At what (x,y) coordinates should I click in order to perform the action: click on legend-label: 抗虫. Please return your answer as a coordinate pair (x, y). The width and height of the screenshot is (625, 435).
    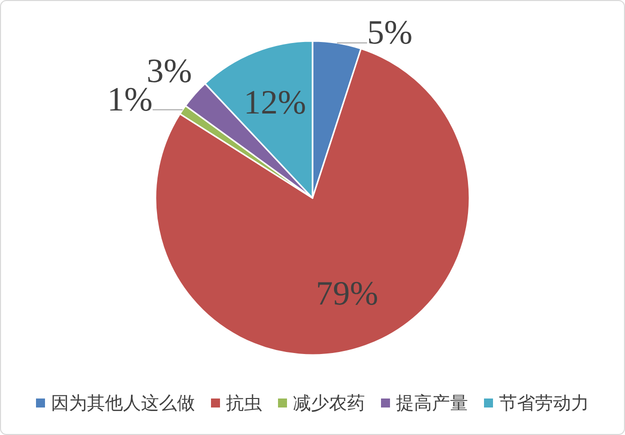
    Looking at the image, I should click on (244, 403).